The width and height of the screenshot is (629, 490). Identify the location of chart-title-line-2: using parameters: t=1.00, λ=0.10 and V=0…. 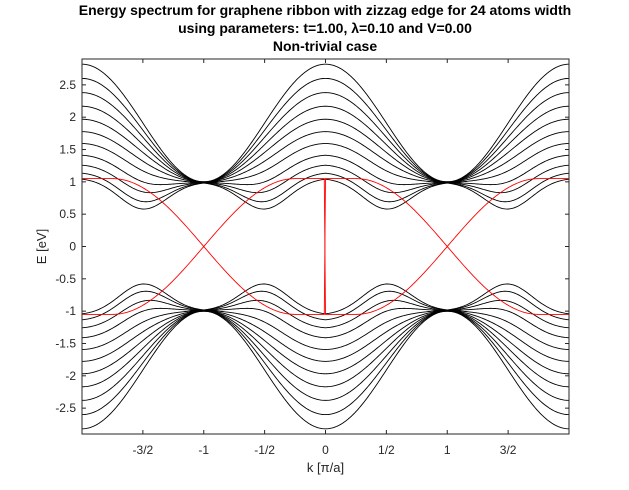
(325, 28).